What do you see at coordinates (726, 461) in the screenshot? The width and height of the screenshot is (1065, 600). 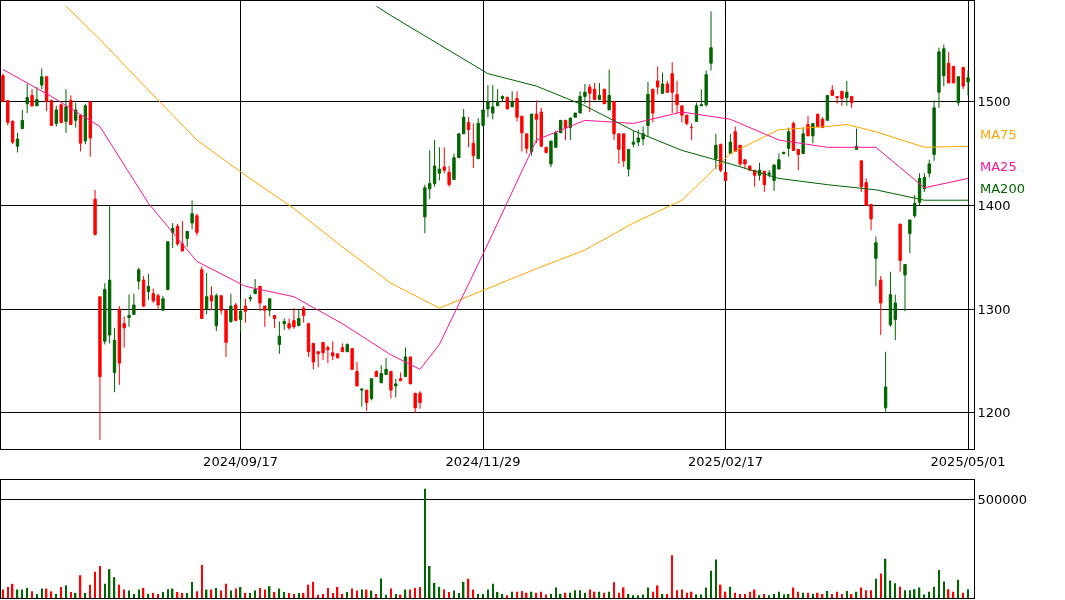 I see `x-tick-label: 2025/02/17` at bounding box center [726, 461].